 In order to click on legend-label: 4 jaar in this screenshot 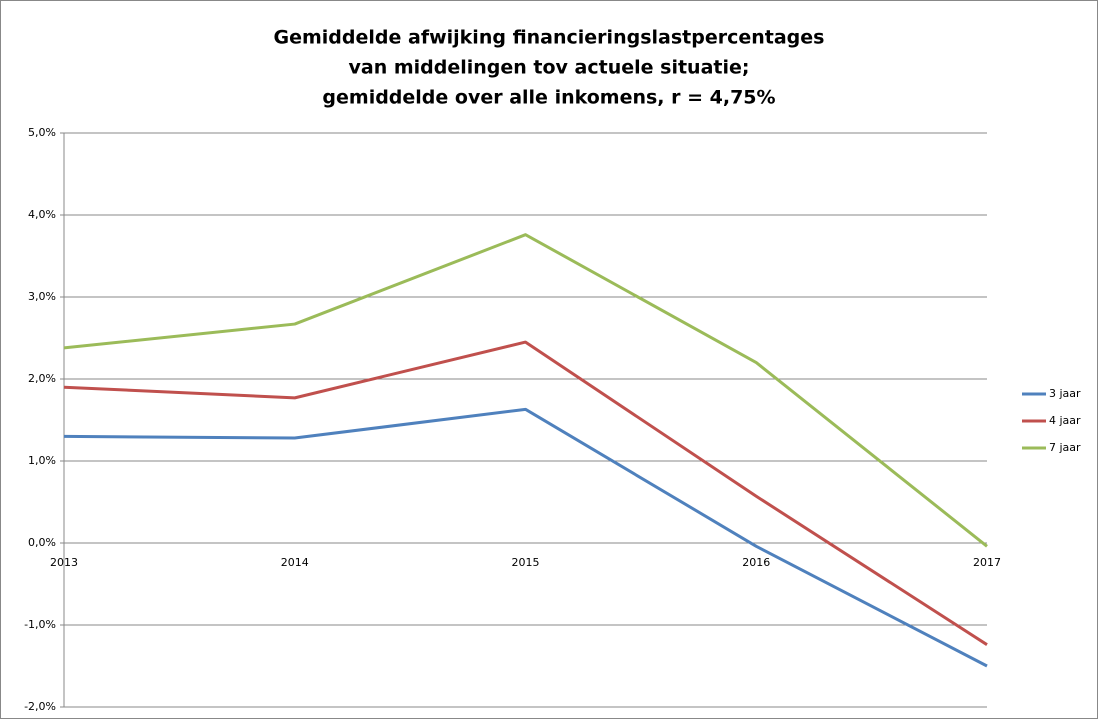, I will do `click(1065, 420)`.